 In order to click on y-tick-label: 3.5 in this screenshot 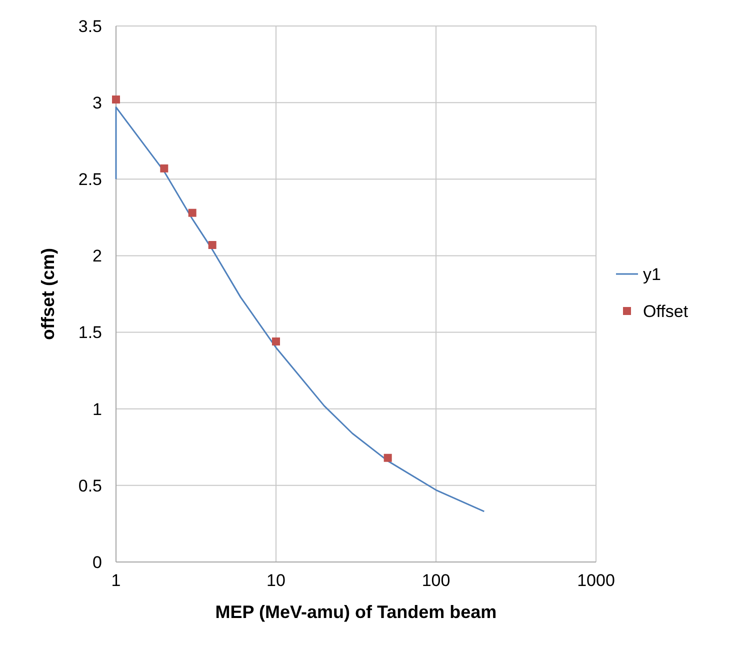, I will do `click(90, 26)`.